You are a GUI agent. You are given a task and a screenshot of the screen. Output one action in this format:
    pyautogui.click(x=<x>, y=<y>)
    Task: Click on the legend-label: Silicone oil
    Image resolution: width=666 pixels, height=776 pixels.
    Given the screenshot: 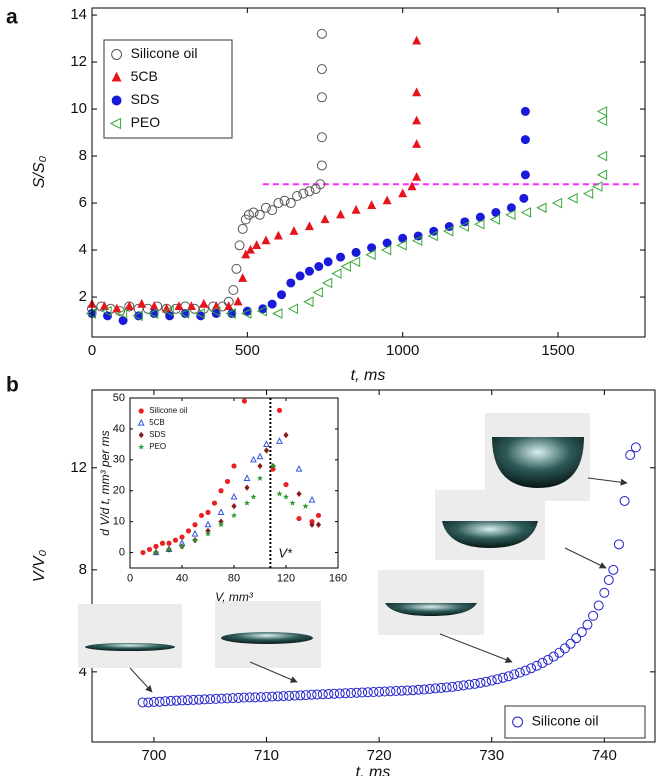 What is the action you would take?
    pyautogui.click(x=168, y=410)
    